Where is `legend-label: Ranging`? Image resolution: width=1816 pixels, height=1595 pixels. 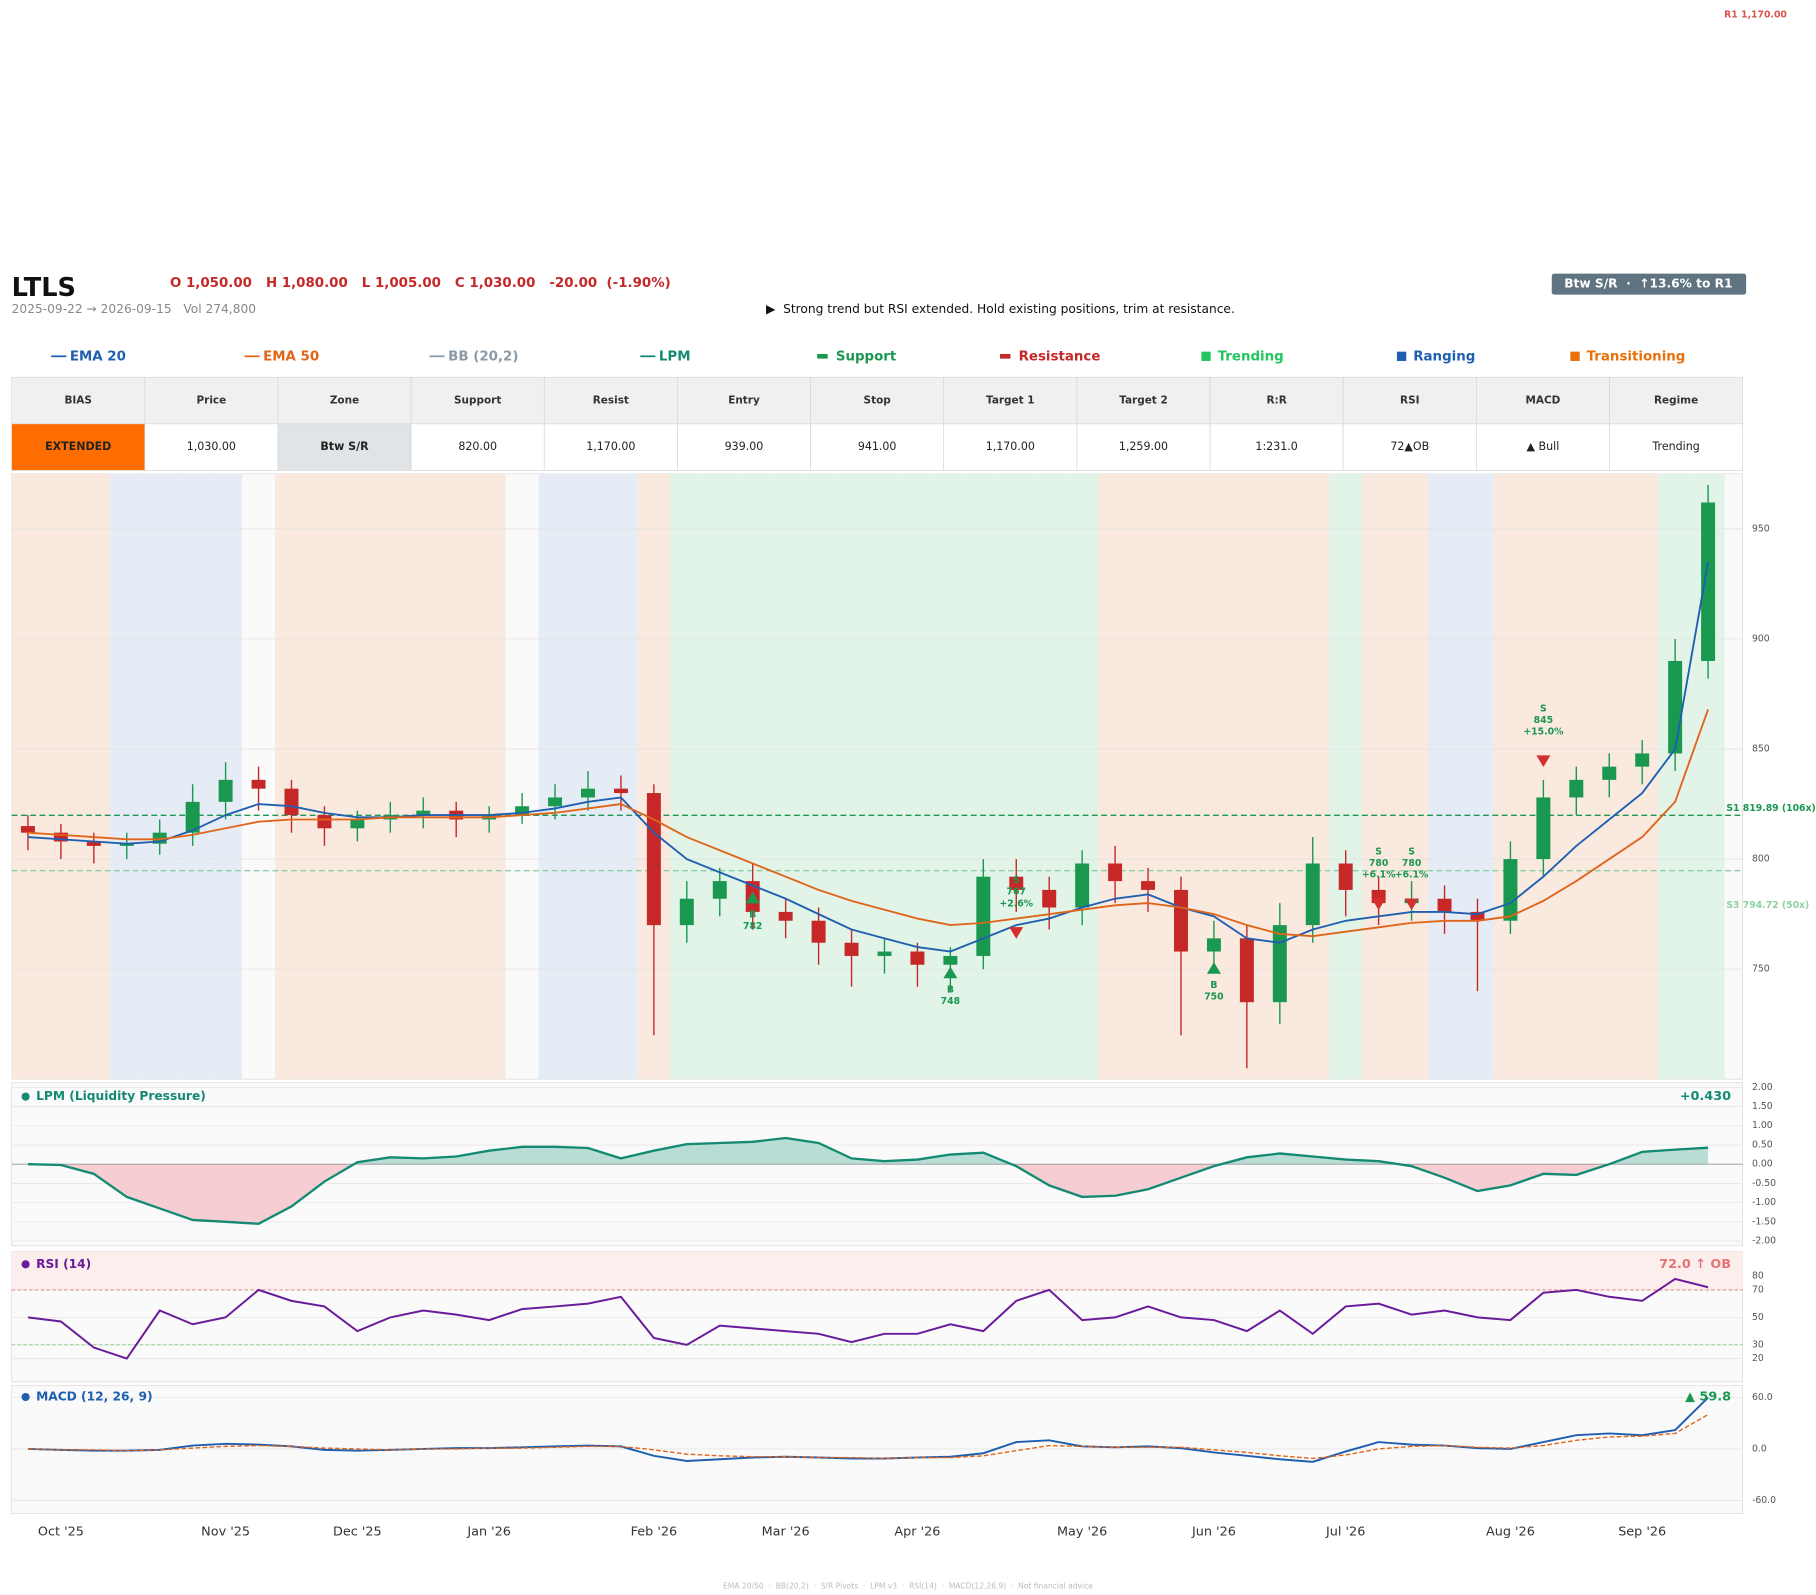
legend-label: Ranging is located at coordinates (1444, 356).